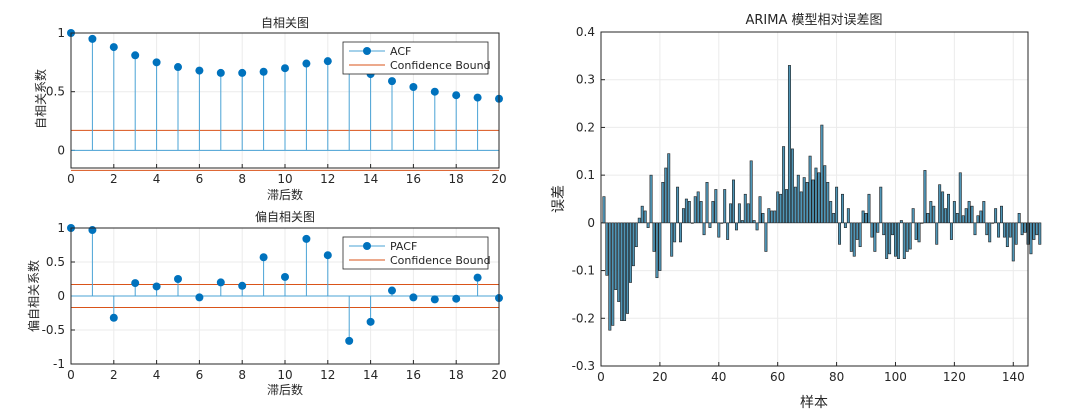 Image resolution: width=1080 pixels, height=413 pixels. What do you see at coordinates (370, 179) in the screenshot?
I see `acf-xtick-label: 14` at bounding box center [370, 179].